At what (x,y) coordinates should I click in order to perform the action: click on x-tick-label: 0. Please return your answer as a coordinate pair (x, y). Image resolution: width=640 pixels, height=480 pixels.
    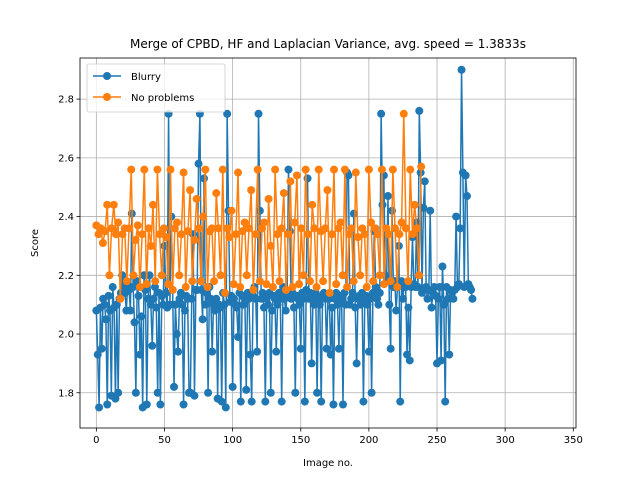
    Looking at the image, I should click on (96, 440).